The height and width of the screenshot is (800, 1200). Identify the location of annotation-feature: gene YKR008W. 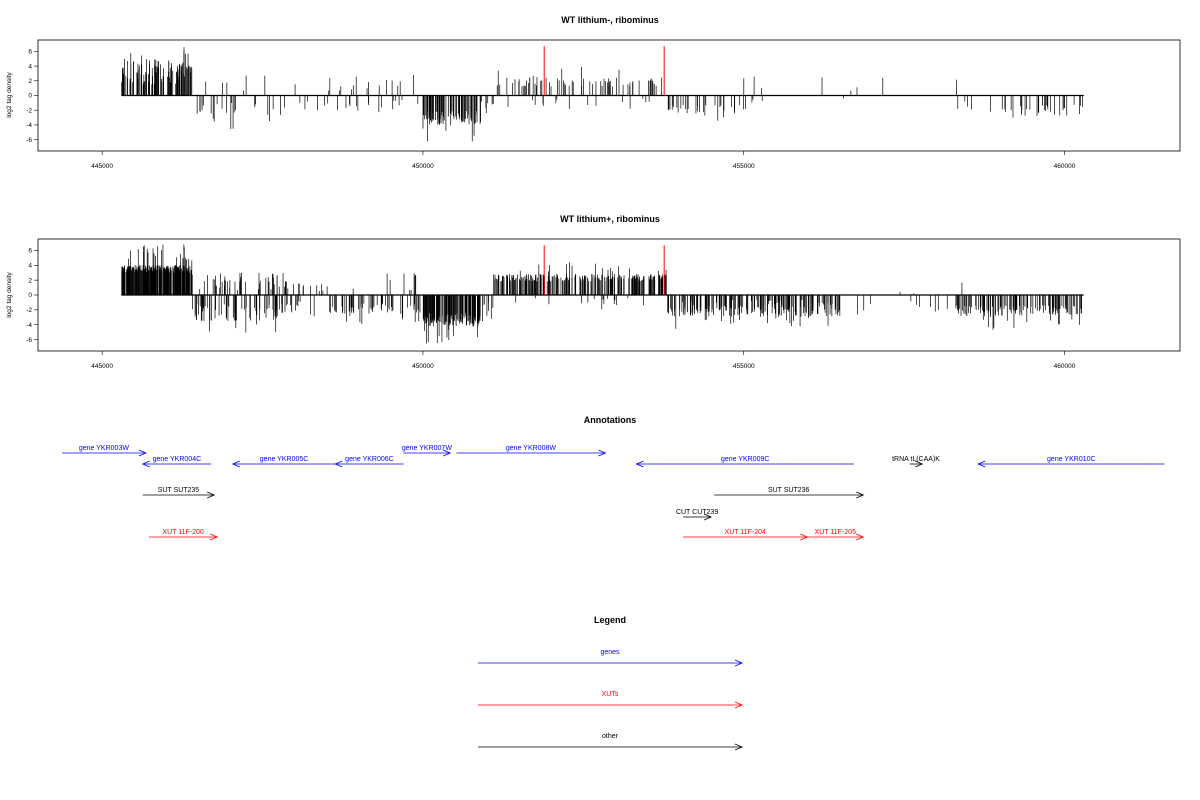
(531, 451).